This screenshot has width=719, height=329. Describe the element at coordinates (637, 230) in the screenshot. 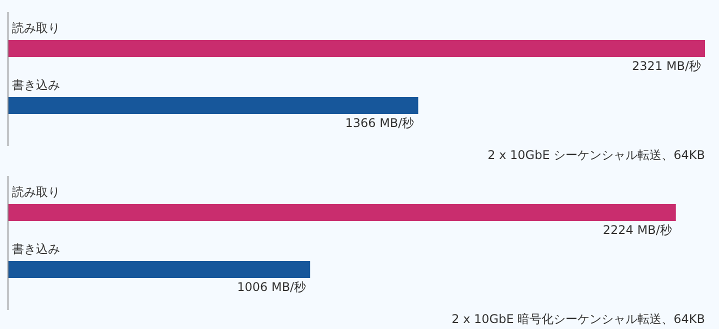

I see `data-label: 2224 MB/秒` at that location.